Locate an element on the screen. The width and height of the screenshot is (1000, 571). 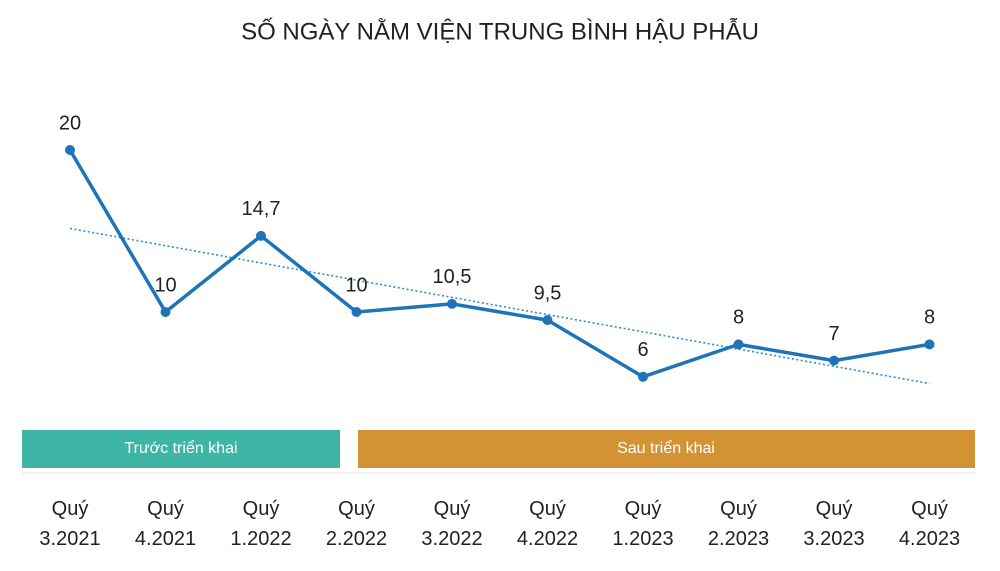
value-label: 9,5 is located at coordinates (548, 293).